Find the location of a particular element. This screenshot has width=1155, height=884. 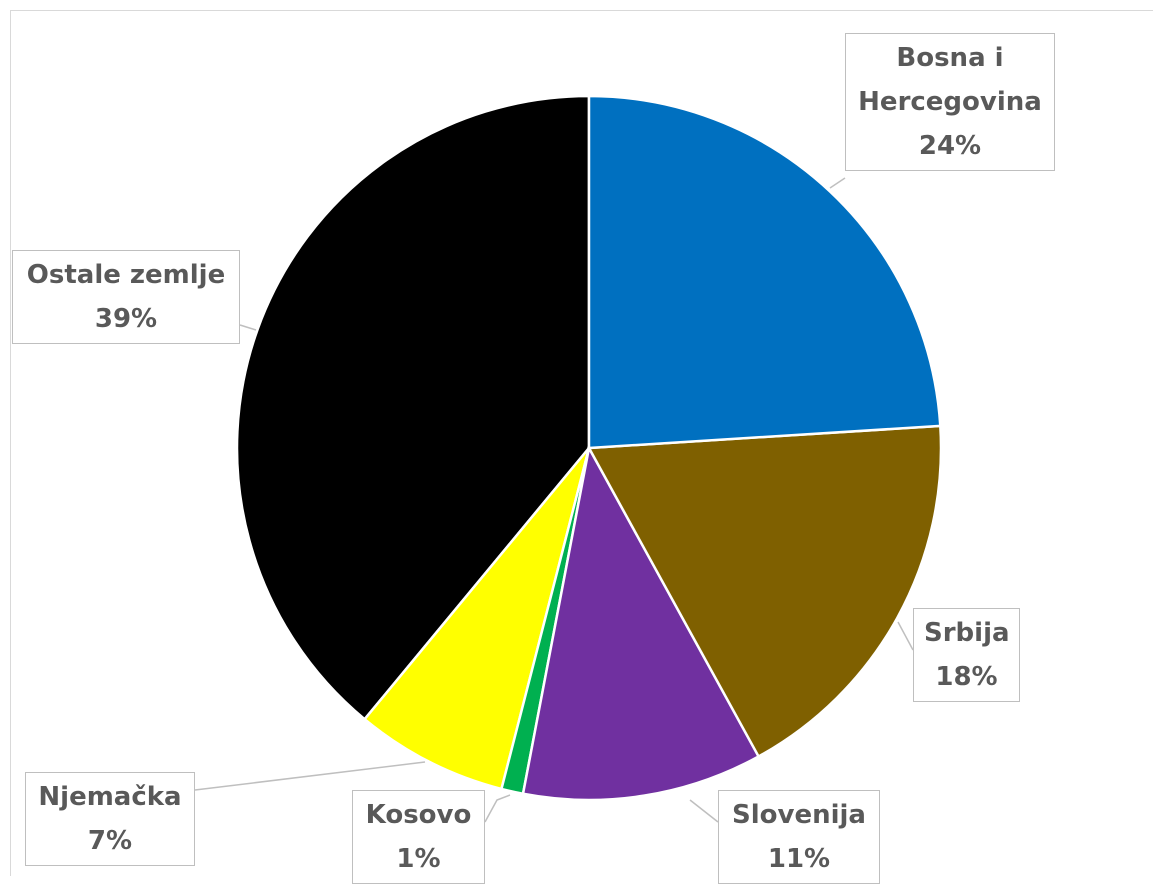

value-label: 1% is located at coordinates (418, 859).